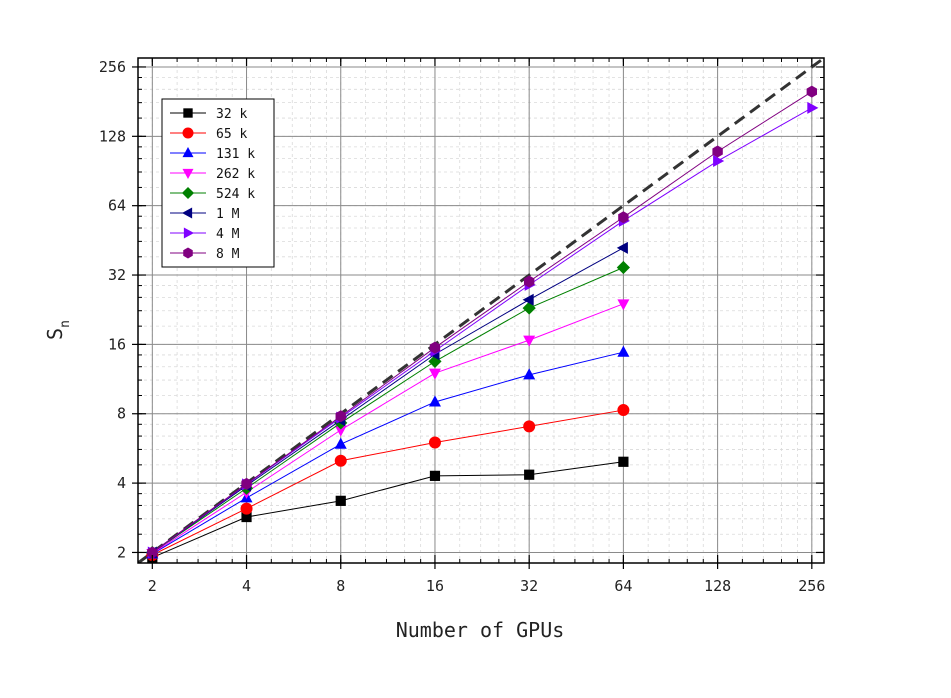 The image size is (951, 698). What do you see at coordinates (228, 214) in the screenshot?
I see `legend-label: 1 M` at bounding box center [228, 214].